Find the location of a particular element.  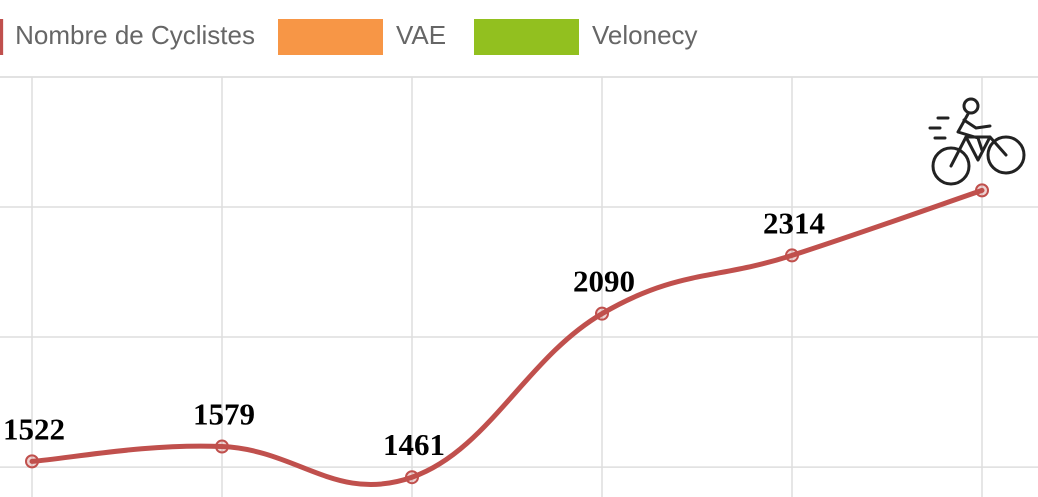

bike-icon is located at coordinates (977, 141).